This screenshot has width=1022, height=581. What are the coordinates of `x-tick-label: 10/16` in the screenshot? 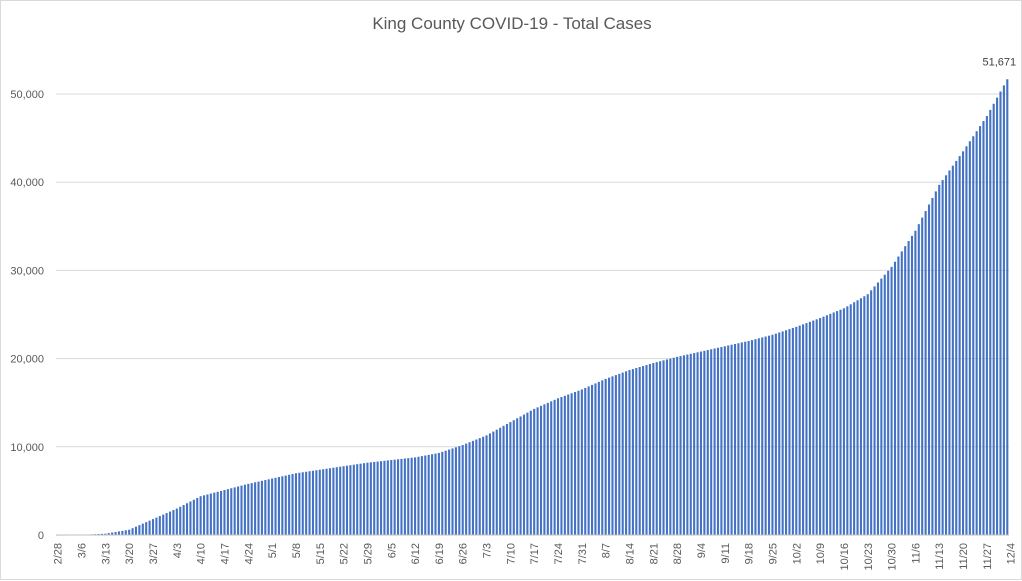 It's located at (845, 557).